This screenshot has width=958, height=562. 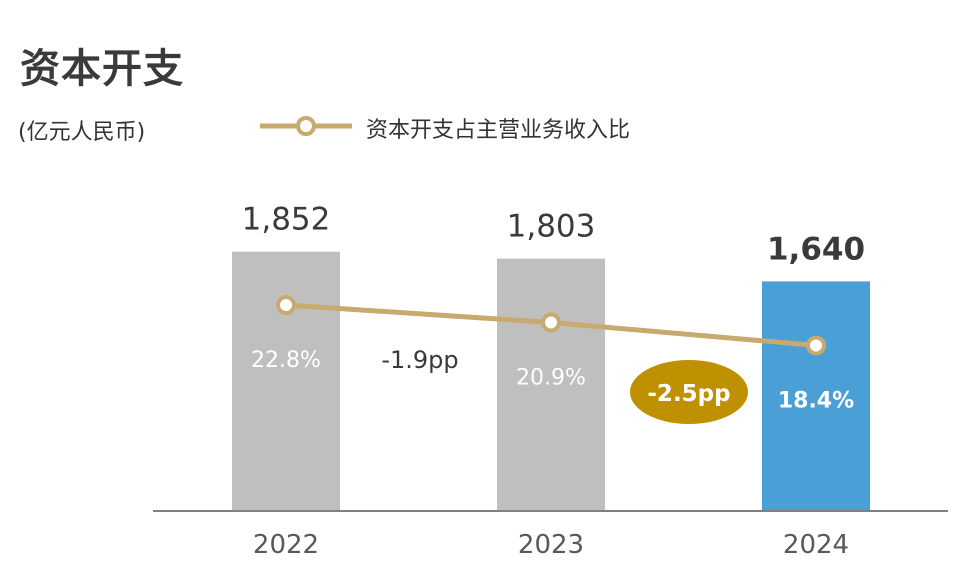 I want to click on unit-label: (亿元人民币), so click(x=82, y=132).